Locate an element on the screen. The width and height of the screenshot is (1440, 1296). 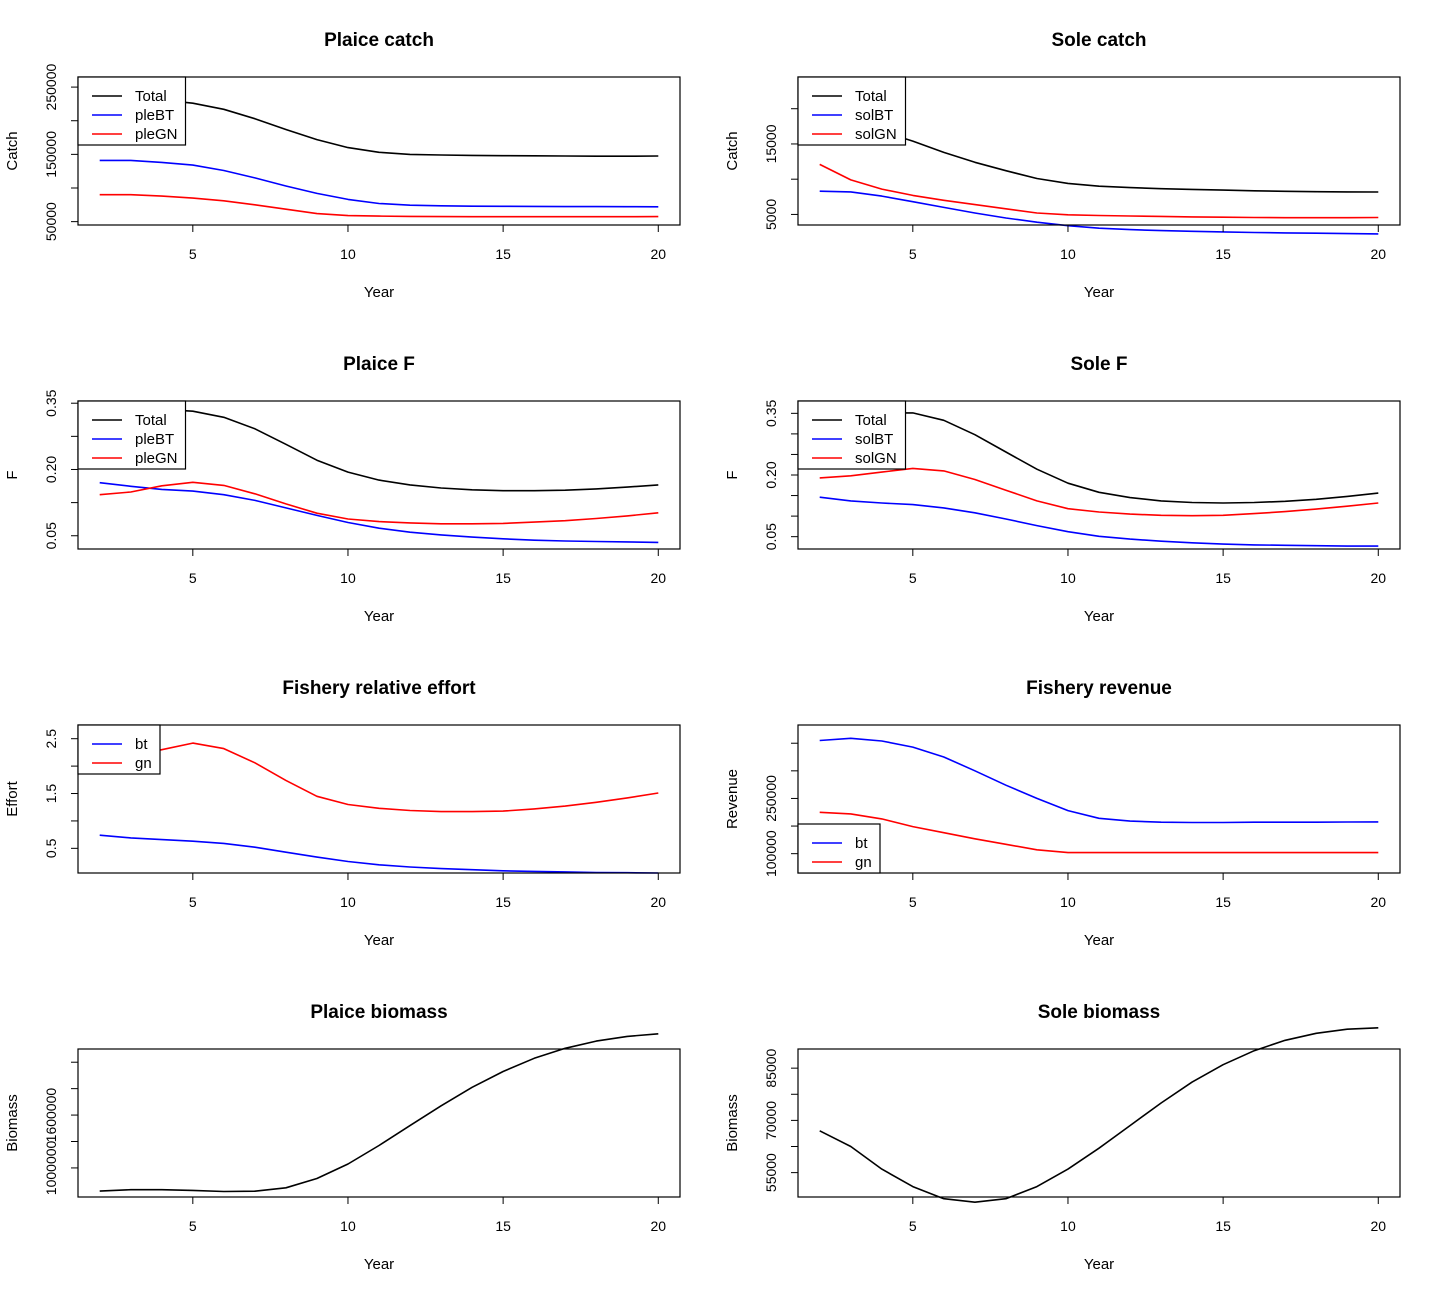
y-tick-label: 1600000 is located at coordinates (51, 1115).